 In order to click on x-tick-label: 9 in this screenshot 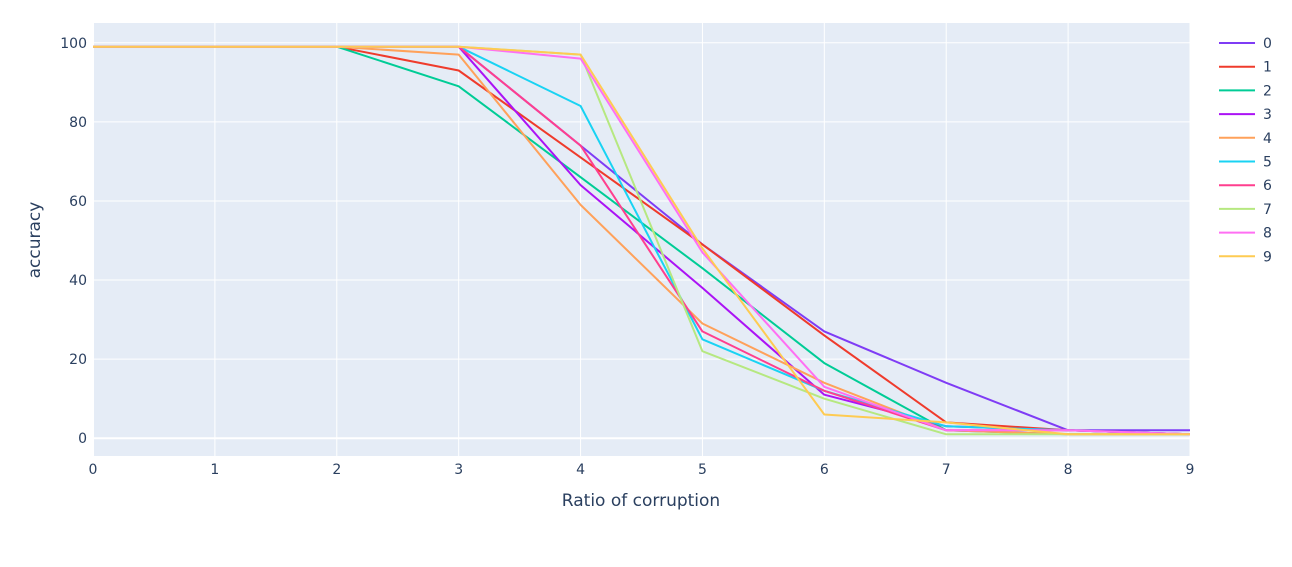, I will do `click(1190, 470)`.